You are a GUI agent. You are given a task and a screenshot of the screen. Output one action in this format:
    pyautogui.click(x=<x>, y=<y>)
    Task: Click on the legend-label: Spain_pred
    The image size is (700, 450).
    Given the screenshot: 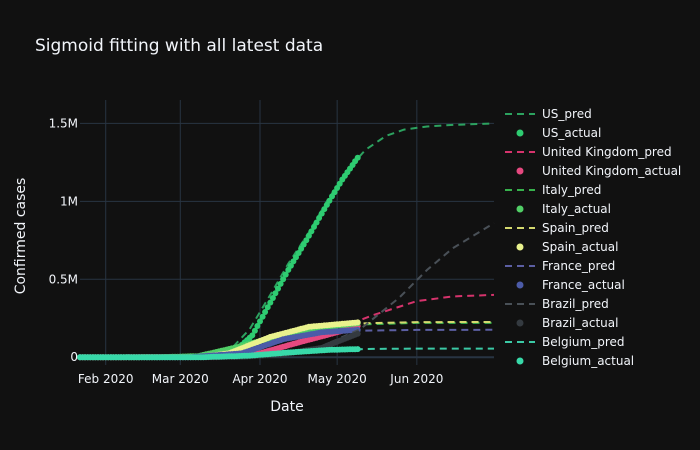 What is the action you would take?
    pyautogui.click(x=575, y=228)
    